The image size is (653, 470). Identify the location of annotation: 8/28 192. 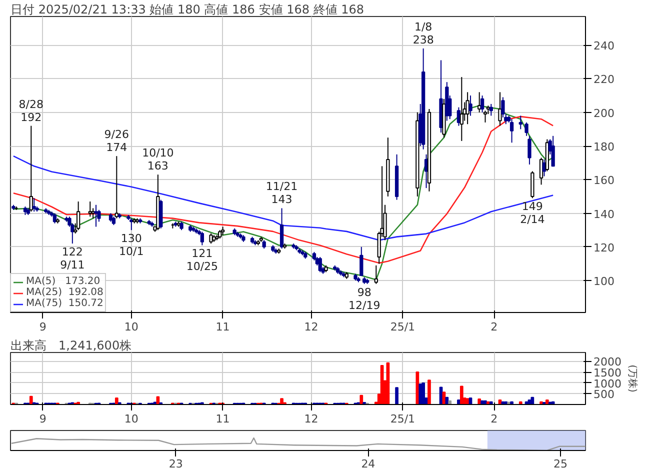
(31, 111).